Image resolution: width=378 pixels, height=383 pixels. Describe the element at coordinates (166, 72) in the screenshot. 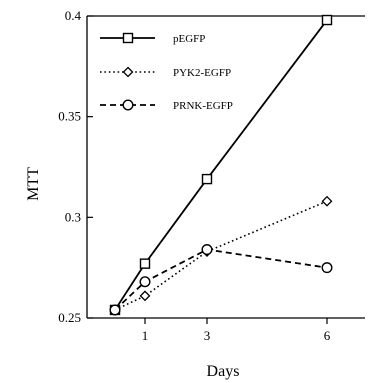

I see `legend: pEGFP PYK2-EGFP PRNK-EGFP` at that location.